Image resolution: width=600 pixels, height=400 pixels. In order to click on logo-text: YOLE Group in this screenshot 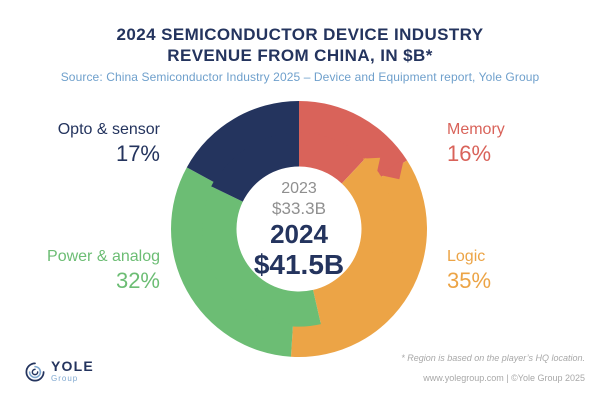, I will do `click(72, 370)`.